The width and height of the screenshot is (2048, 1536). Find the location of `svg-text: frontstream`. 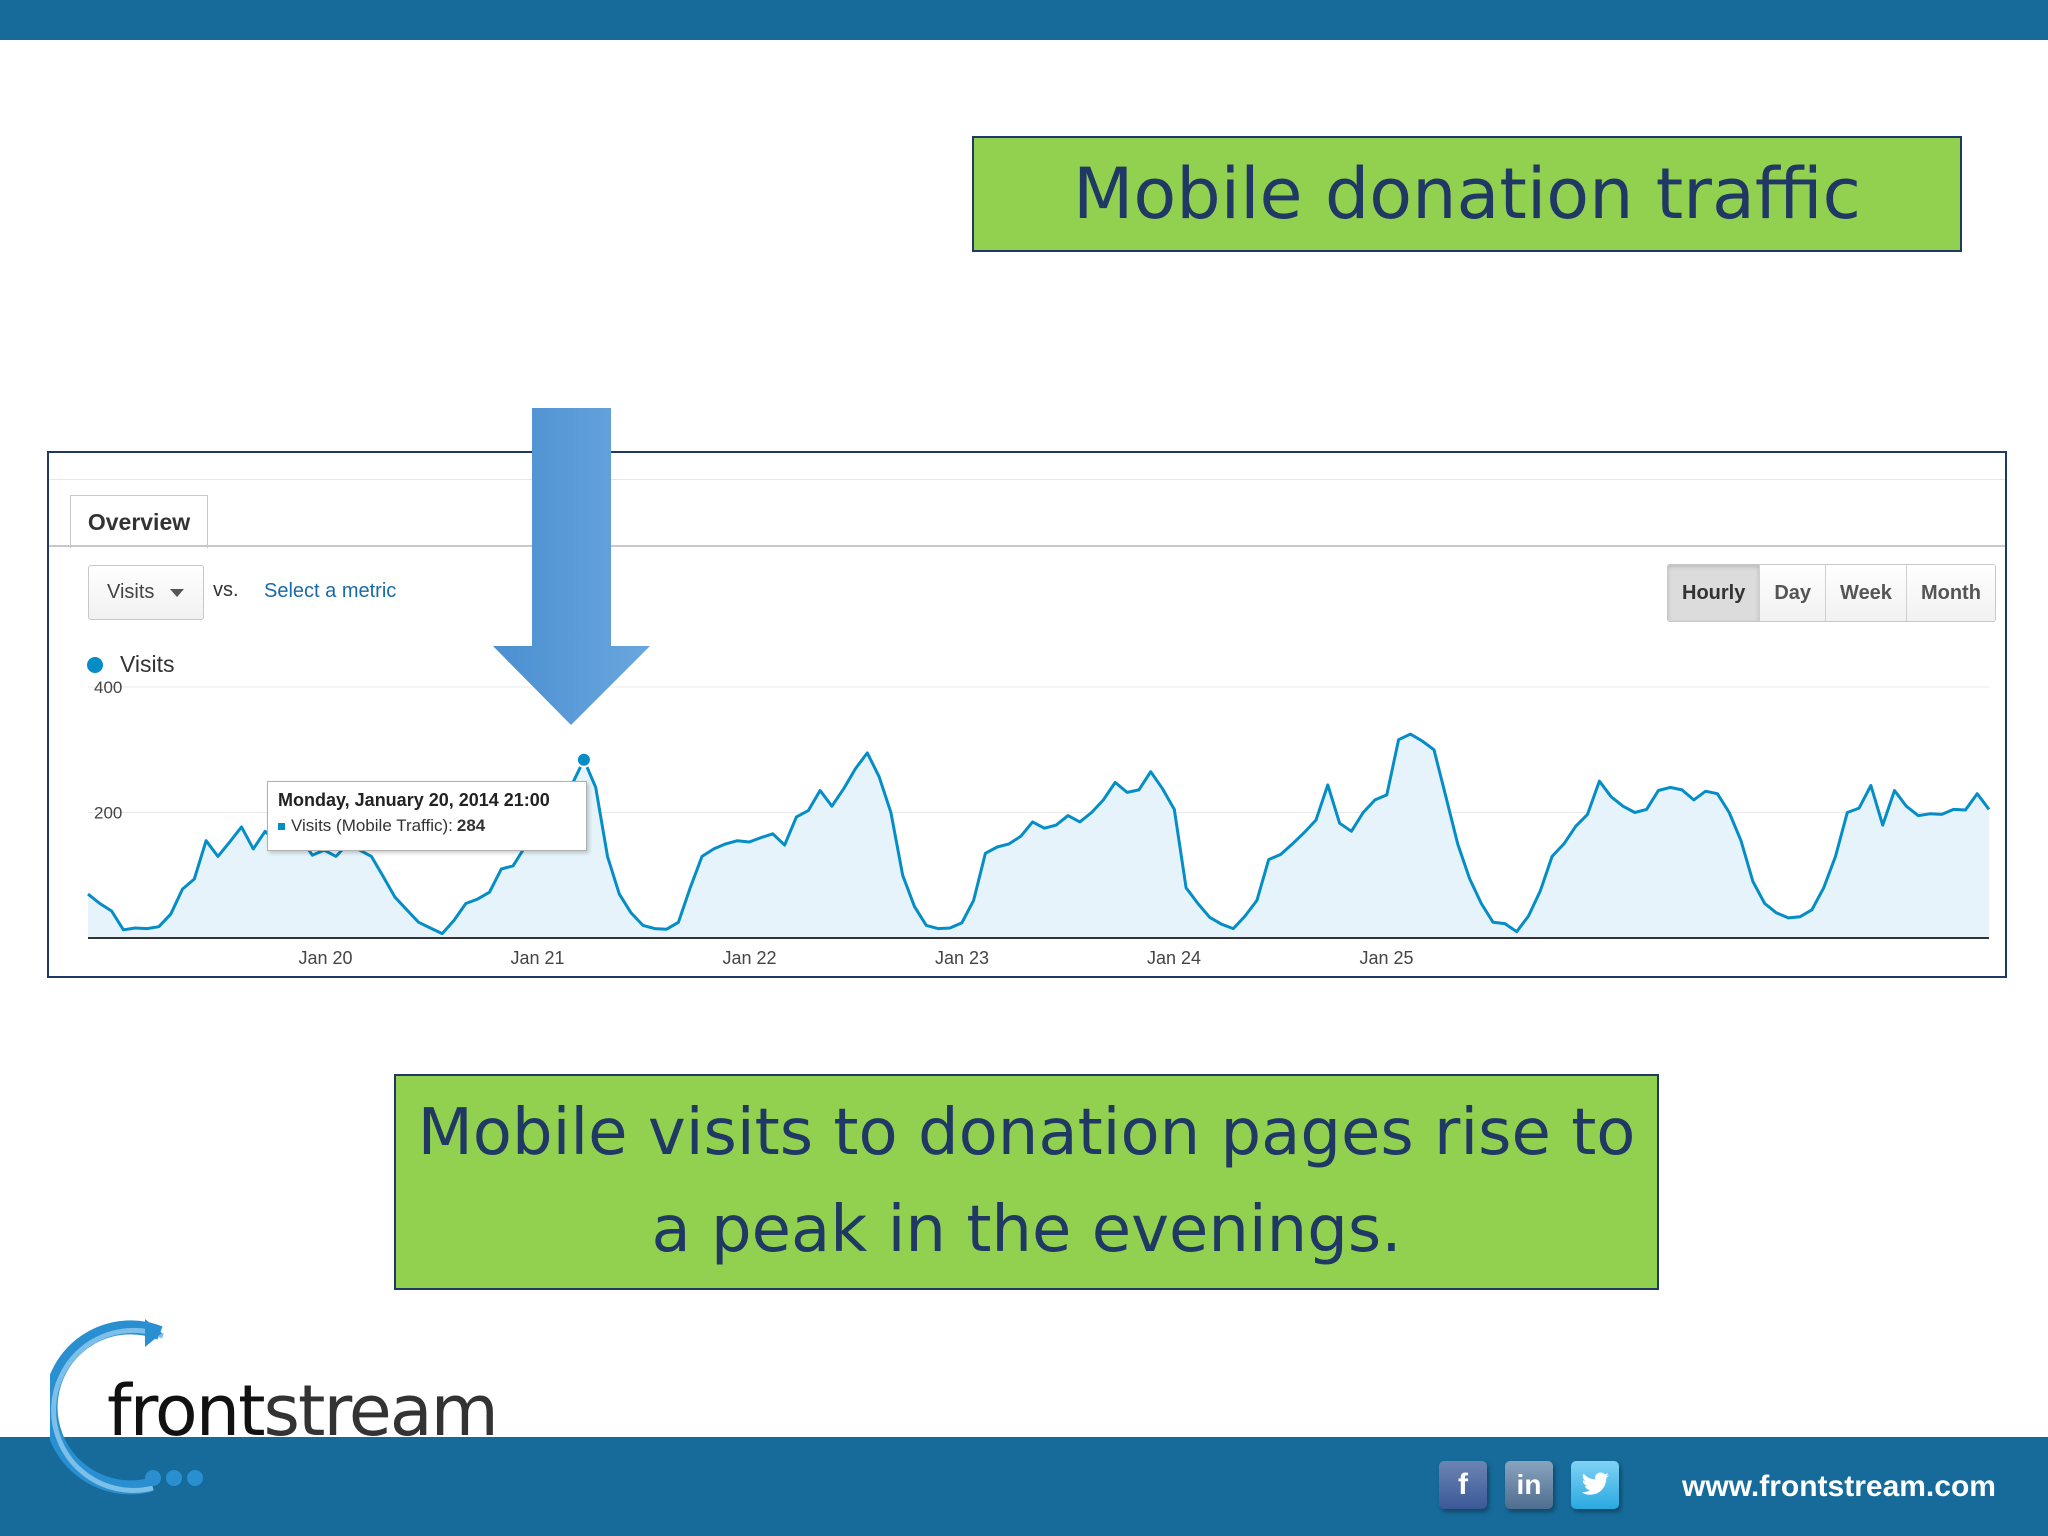

svg-text: frontstream is located at coordinates (302, 1411).